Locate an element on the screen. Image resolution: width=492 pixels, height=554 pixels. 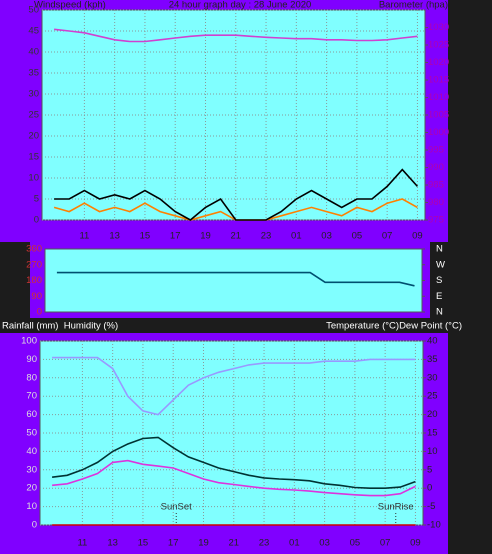
y2-tick-label: W is located at coordinates (440, 264).